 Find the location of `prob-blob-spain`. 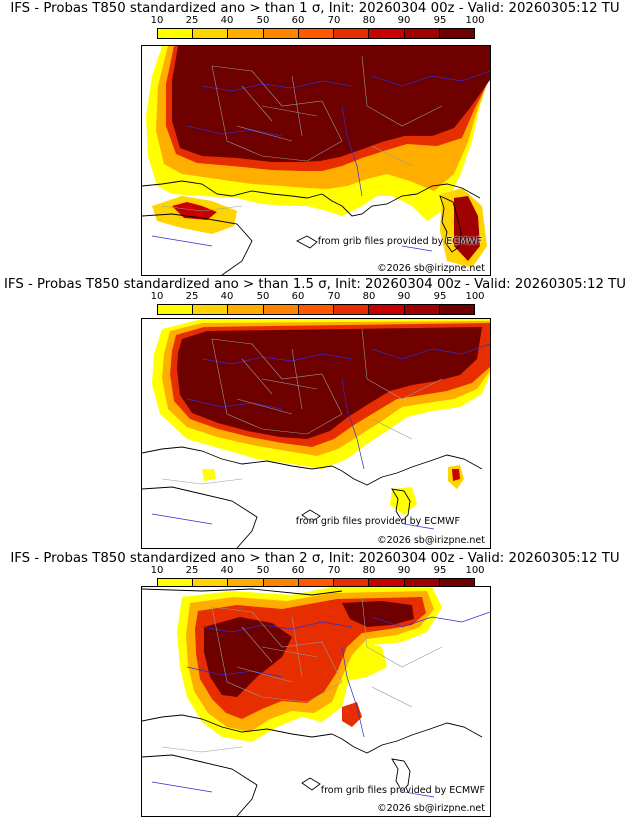

prob-blob-spain is located at coordinates (209, 475).